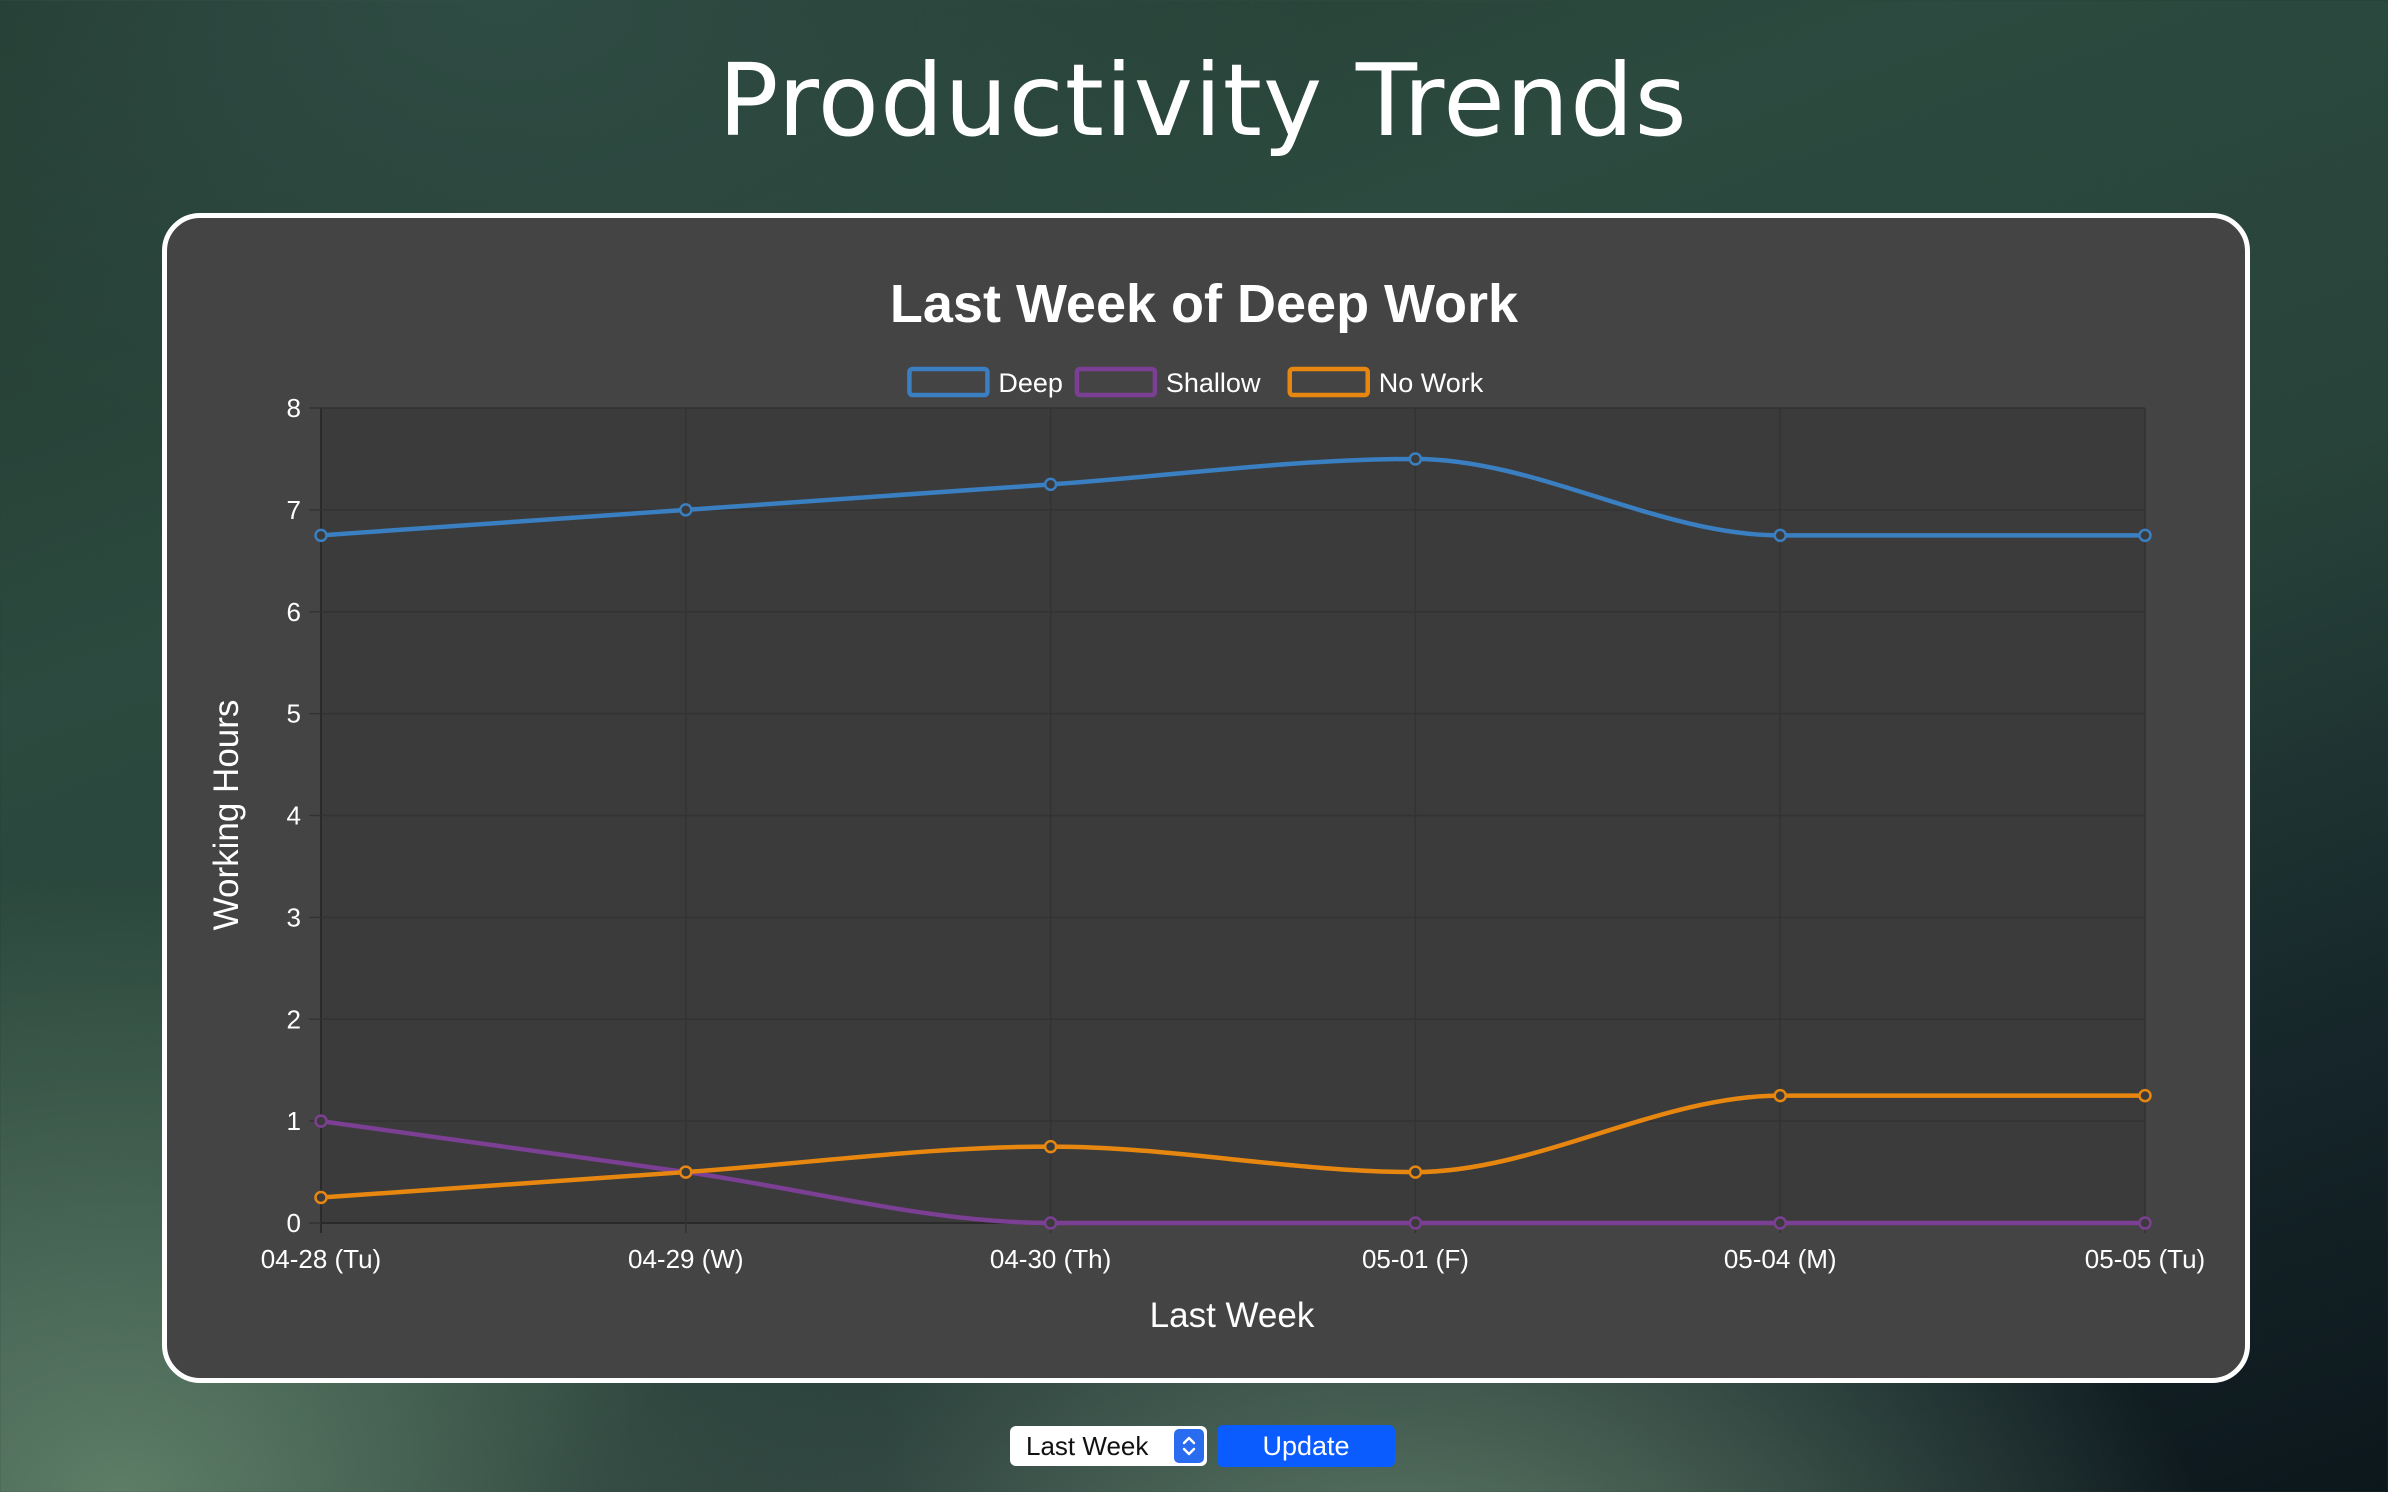 The height and width of the screenshot is (1492, 2388). What do you see at coordinates (1415, 1259) in the screenshot?
I see `x-tick-label: 05-01 (F)` at bounding box center [1415, 1259].